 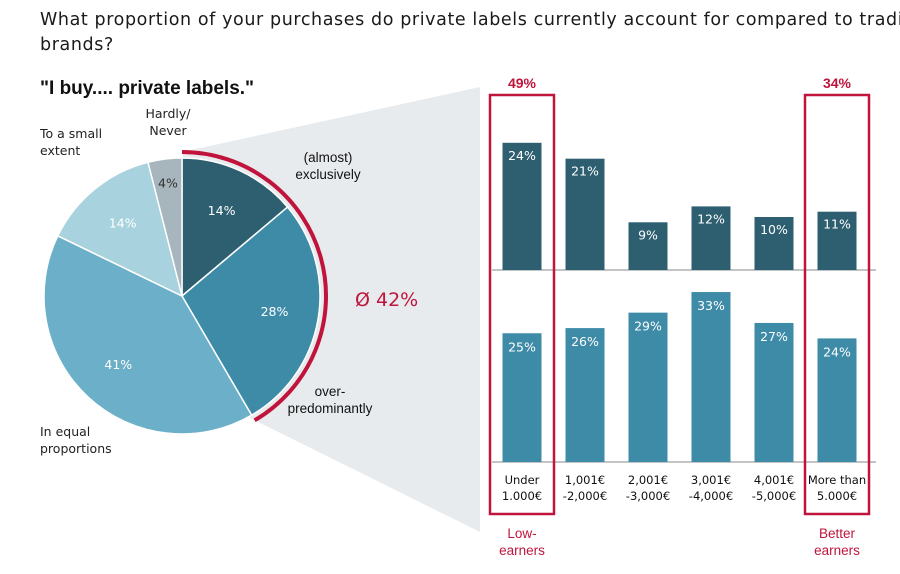 I want to click on highlight-note-0-line-1: earners, so click(x=522, y=550).